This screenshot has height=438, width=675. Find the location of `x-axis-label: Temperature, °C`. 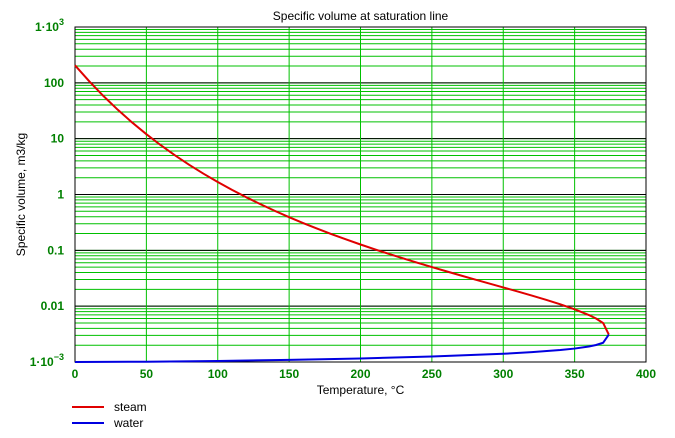

x-axis-label: Temperature, °C is located at coordinates (361, 390).